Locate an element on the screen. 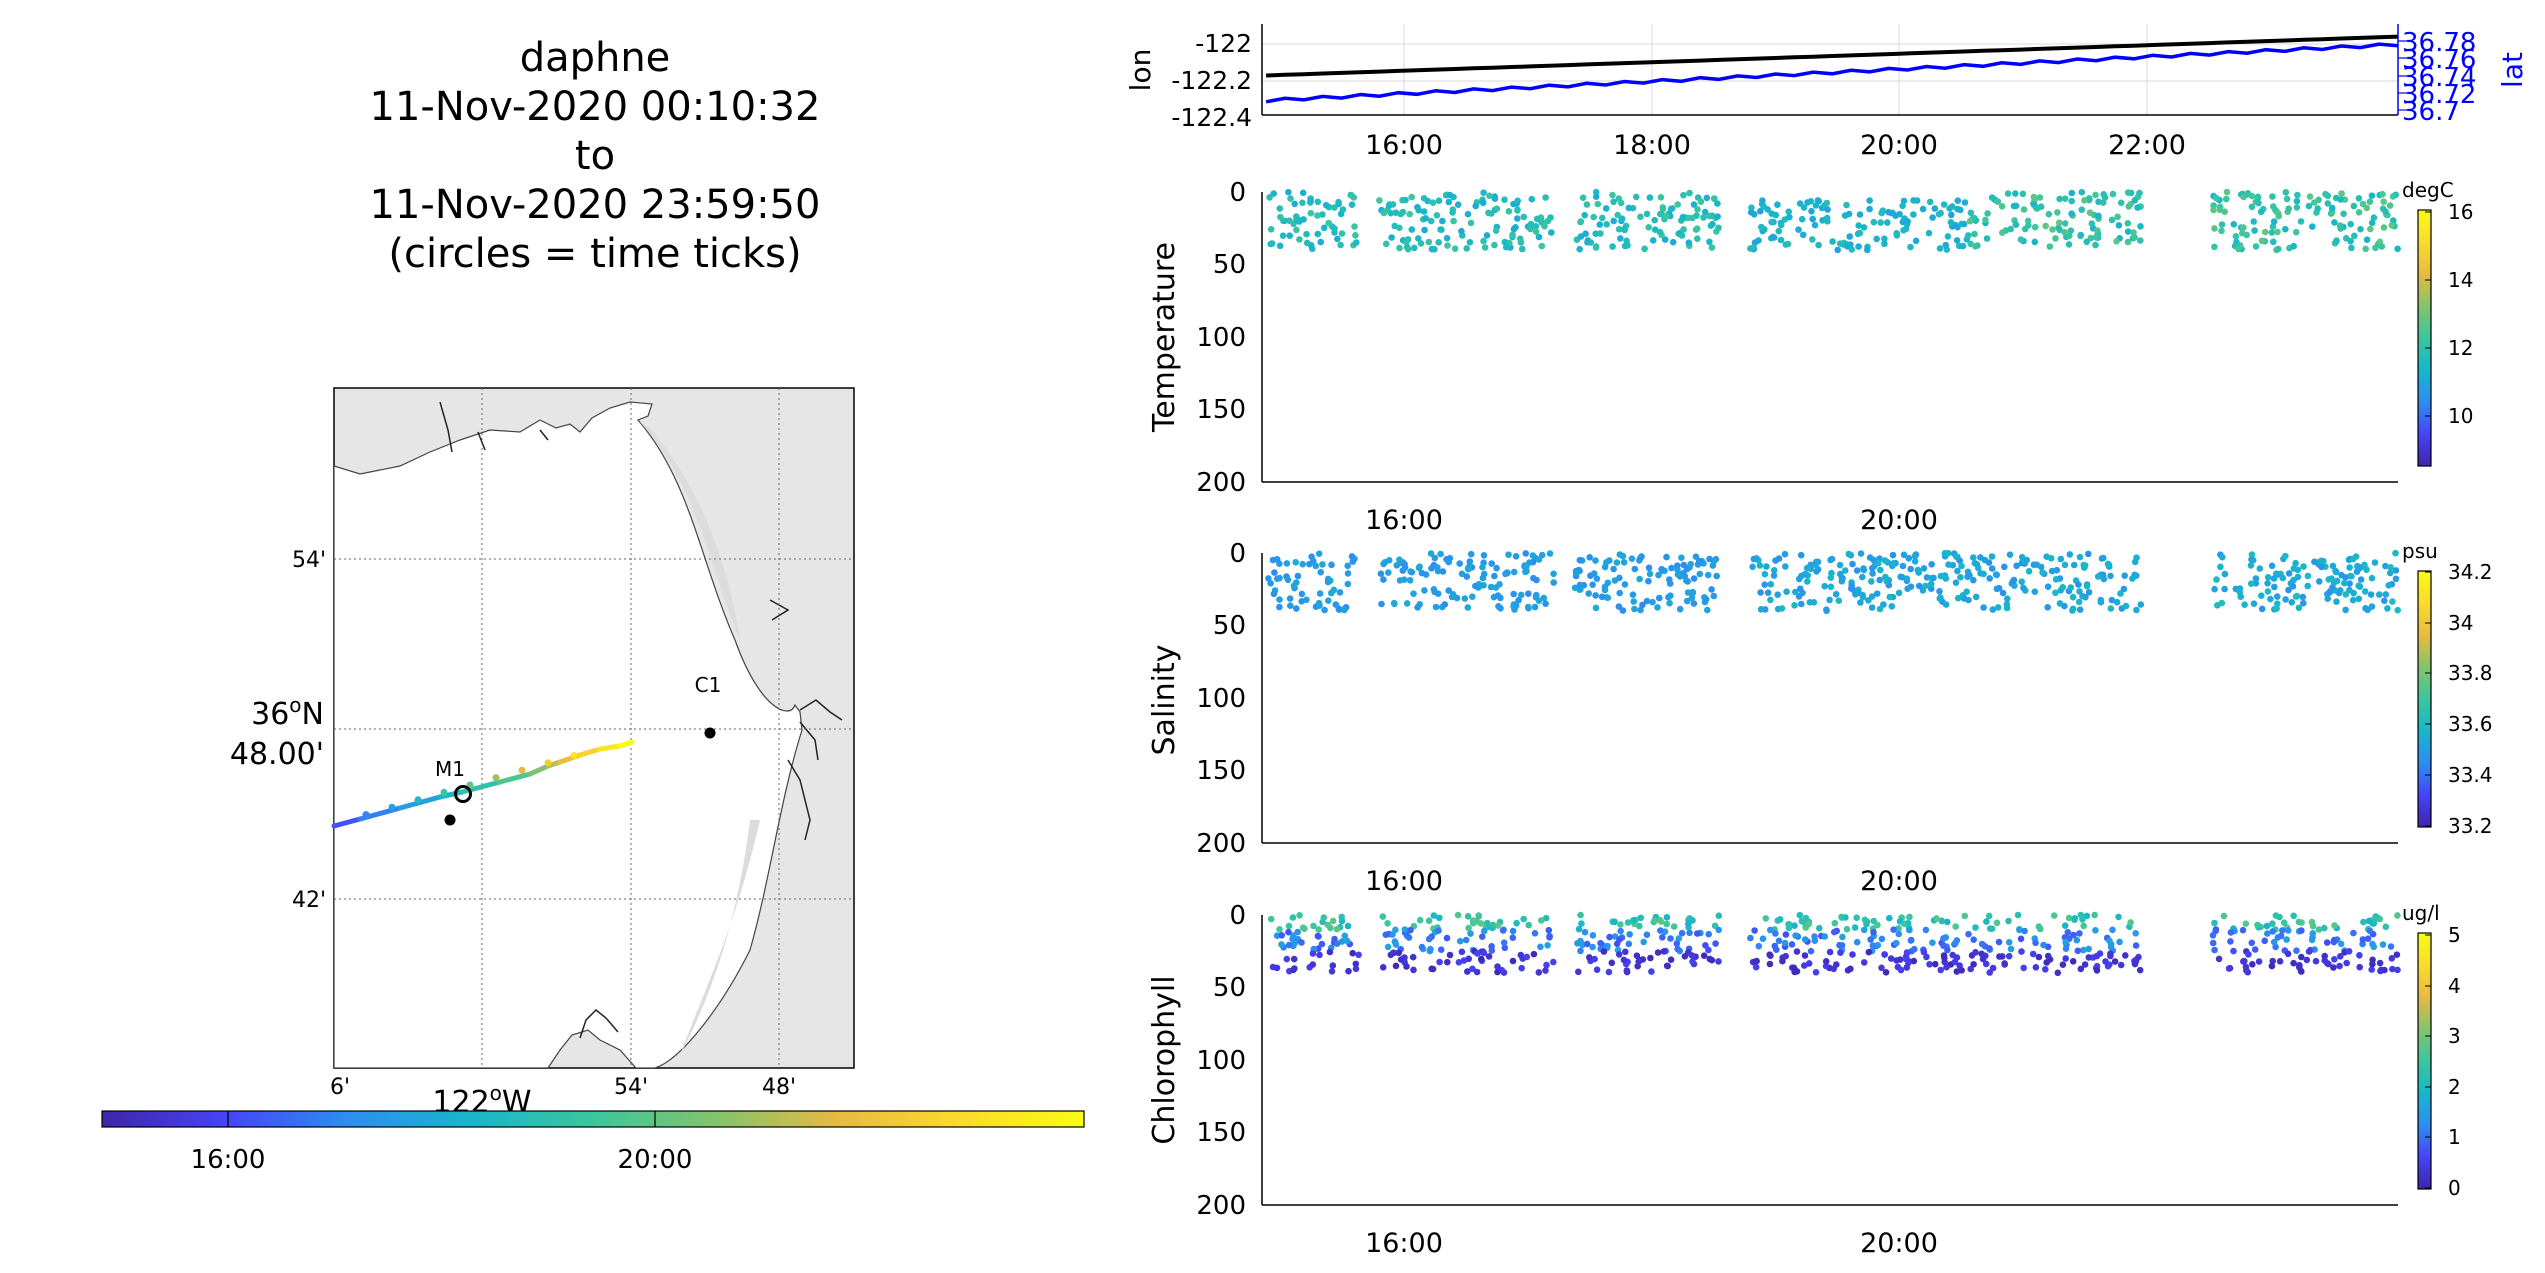  sal-colorbar: psu 34.2 34 33.8 33.6 33.4 33.2 is located at coordinates (2447, 688).